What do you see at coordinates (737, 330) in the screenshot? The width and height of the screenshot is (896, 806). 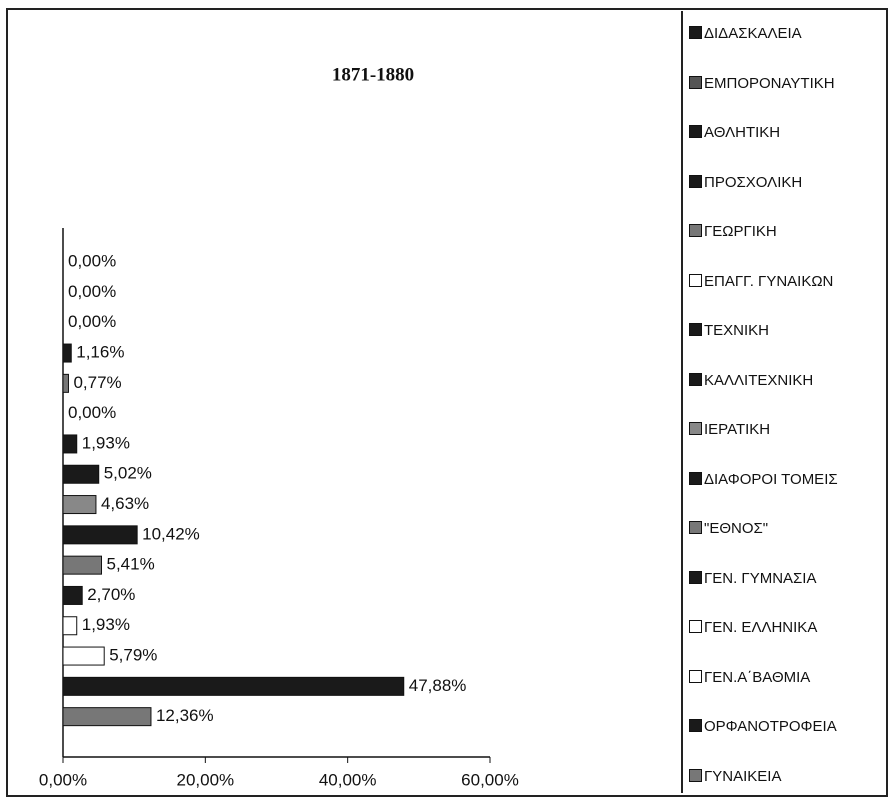 I see `legend-label: ΤΕΧΝΙΚΗ` at bounding box center [737, 330].